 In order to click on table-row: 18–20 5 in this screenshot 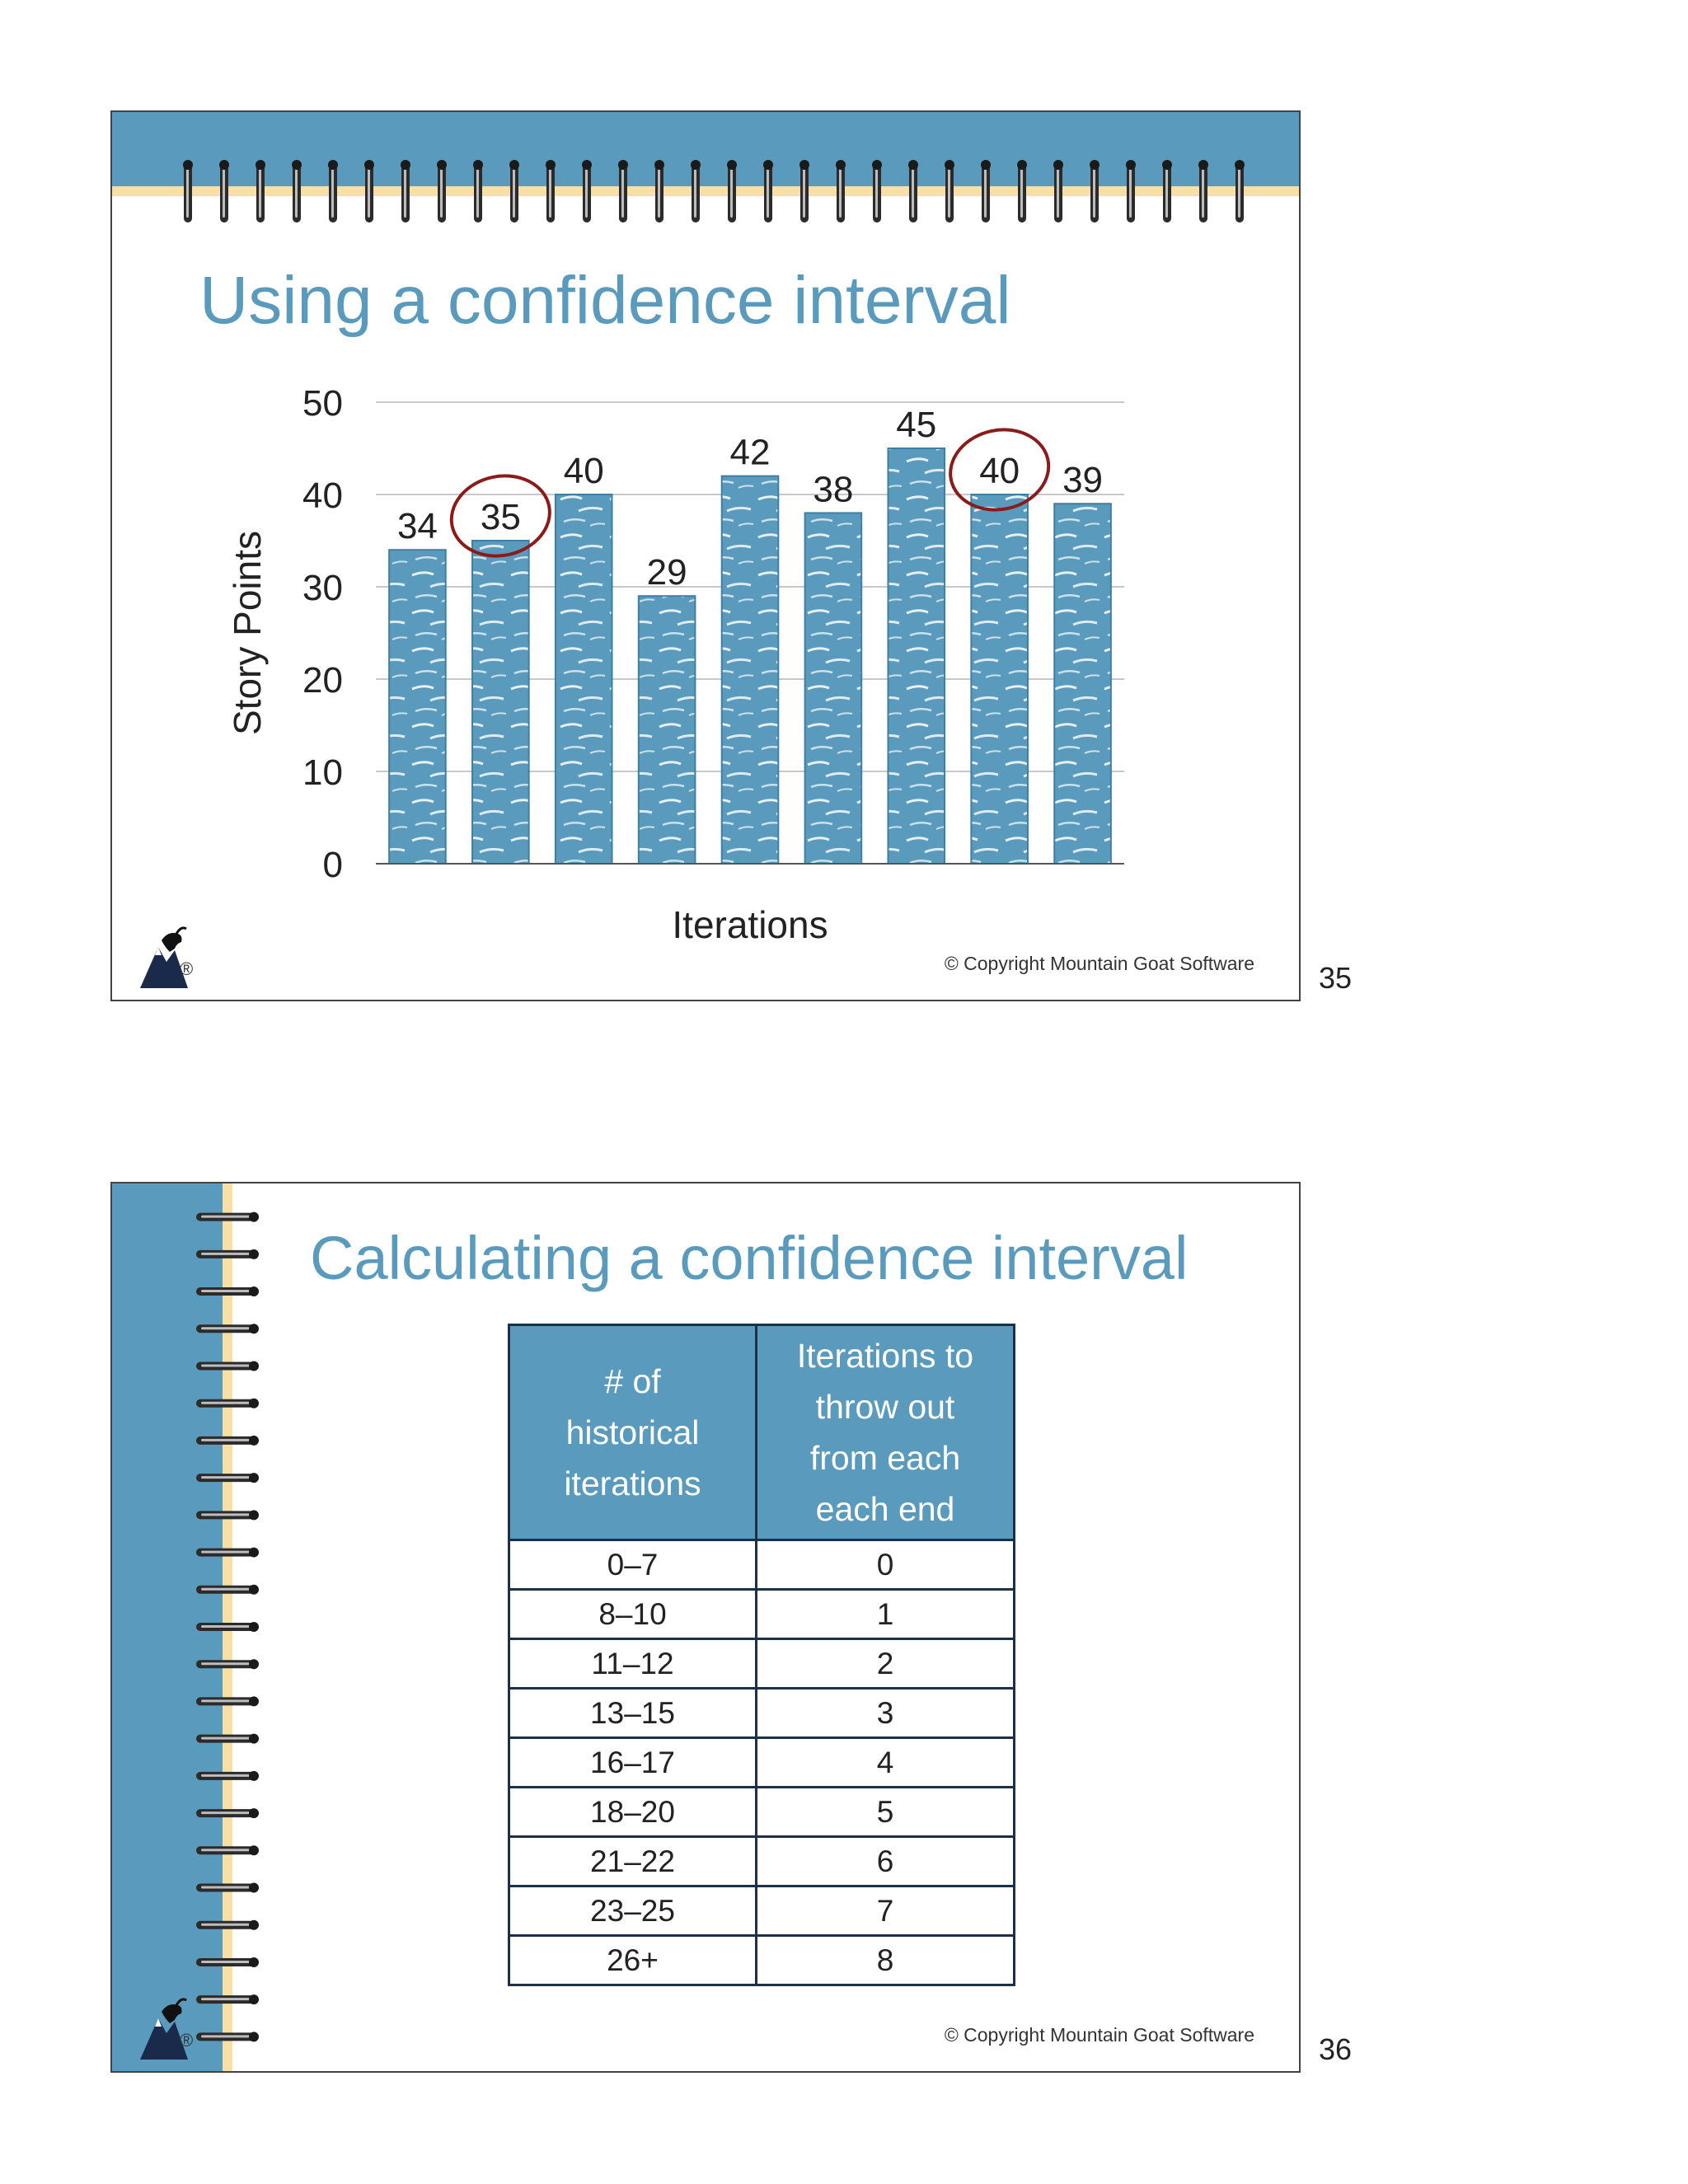, I will do `click(761, 1812)`.